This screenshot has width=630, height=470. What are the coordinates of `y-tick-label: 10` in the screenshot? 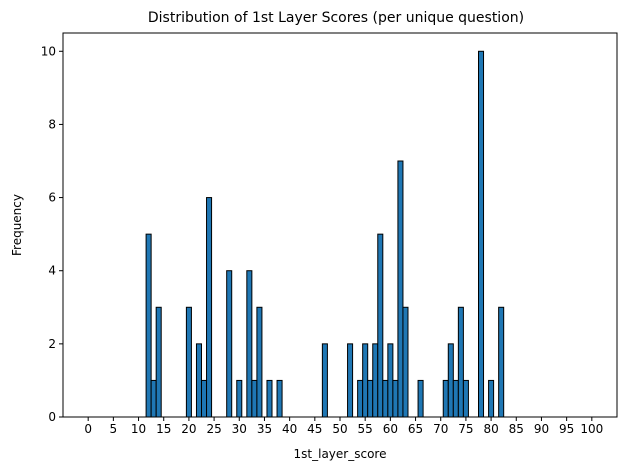 It's located at (48, 51).